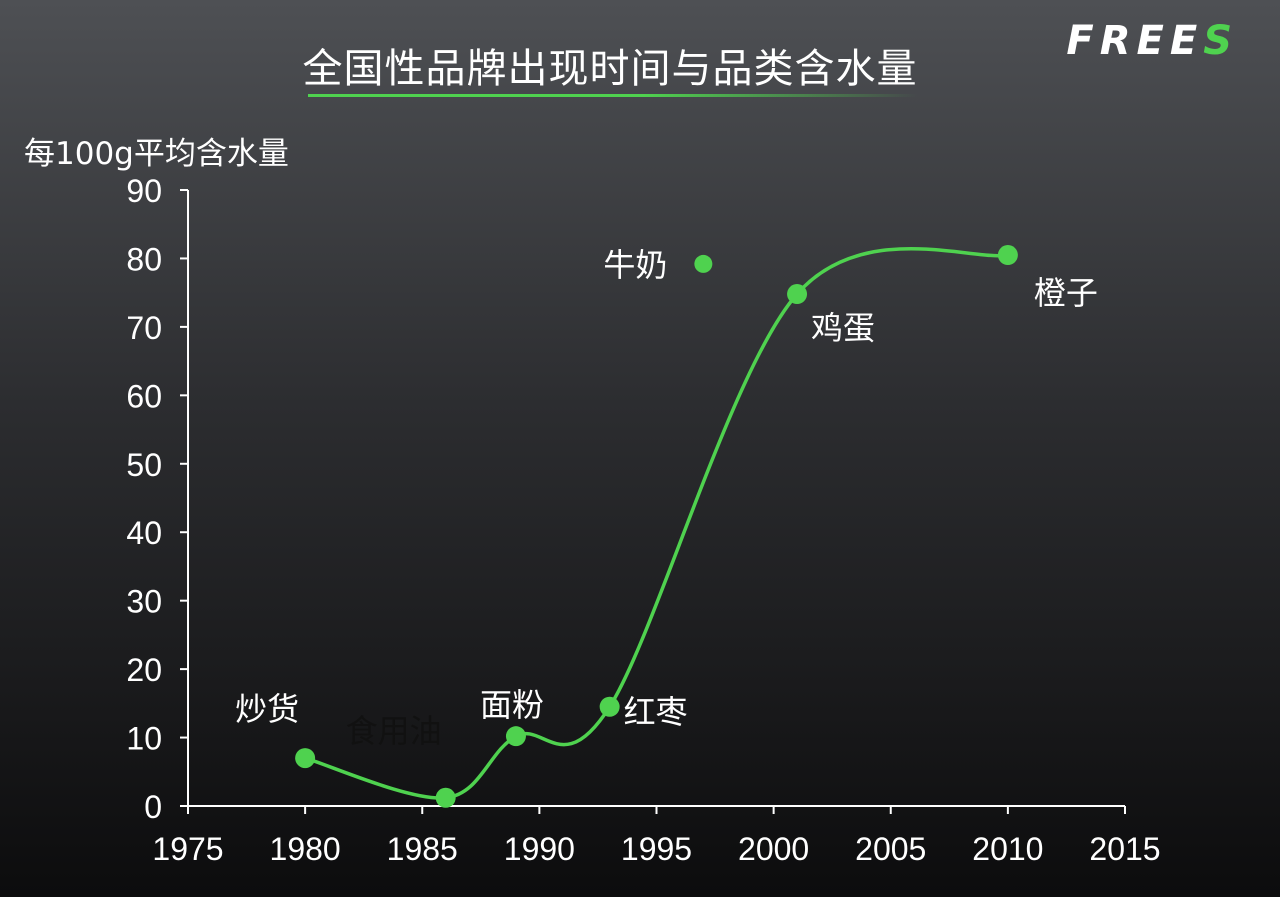  What do you see at coordinates (610, 69) in the screenshot?
I see `page-title: 全国性品牌出现时间与品类含水量` at bounding box center [610, 69].